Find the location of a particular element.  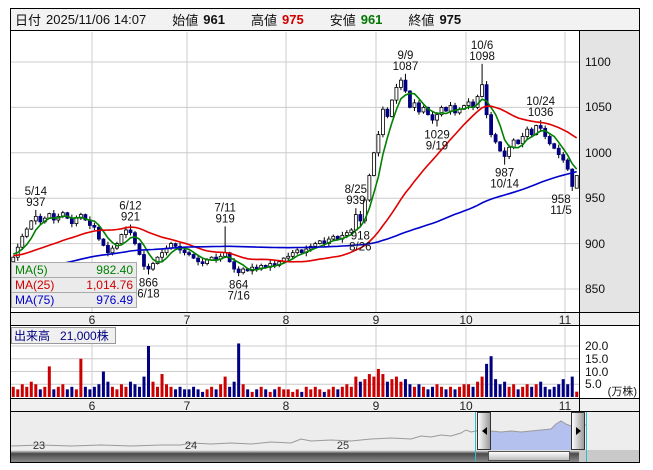

right-arrow-icon is located at coordinates (578, 431).